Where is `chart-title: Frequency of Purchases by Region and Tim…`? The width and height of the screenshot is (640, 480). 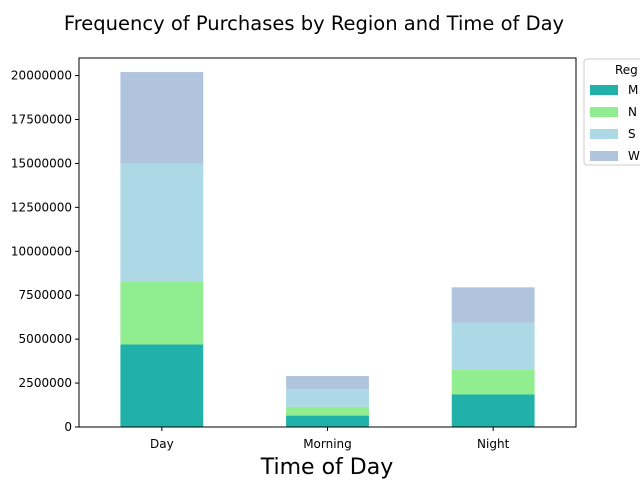
chart-title: Frequency of Purchases by Region and Tim… is located at coordinates (314, 23).